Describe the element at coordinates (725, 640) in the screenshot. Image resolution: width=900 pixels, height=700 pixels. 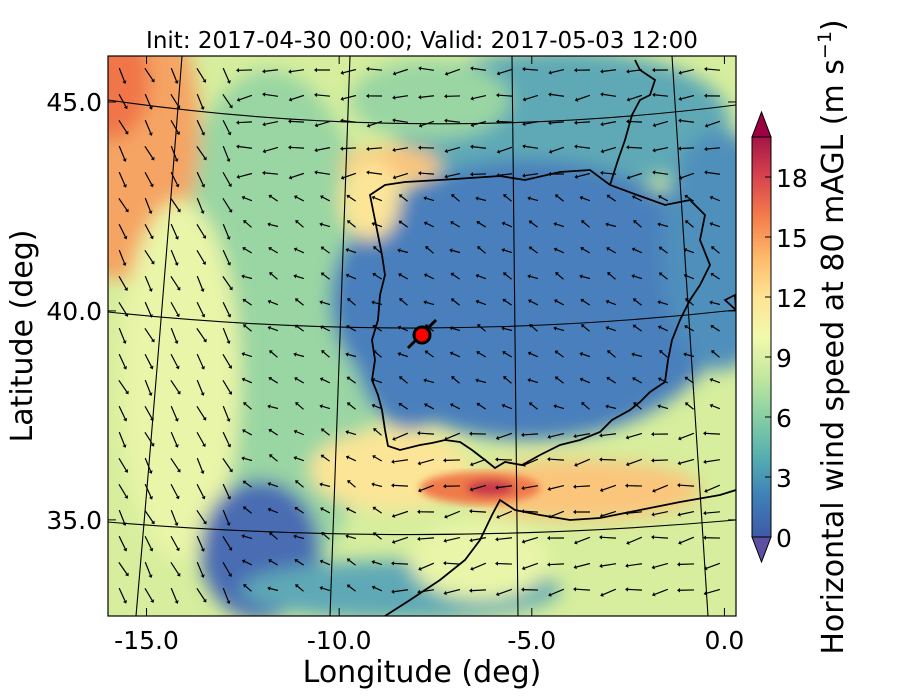
I see `x-tick-label: 0.0` at that location.